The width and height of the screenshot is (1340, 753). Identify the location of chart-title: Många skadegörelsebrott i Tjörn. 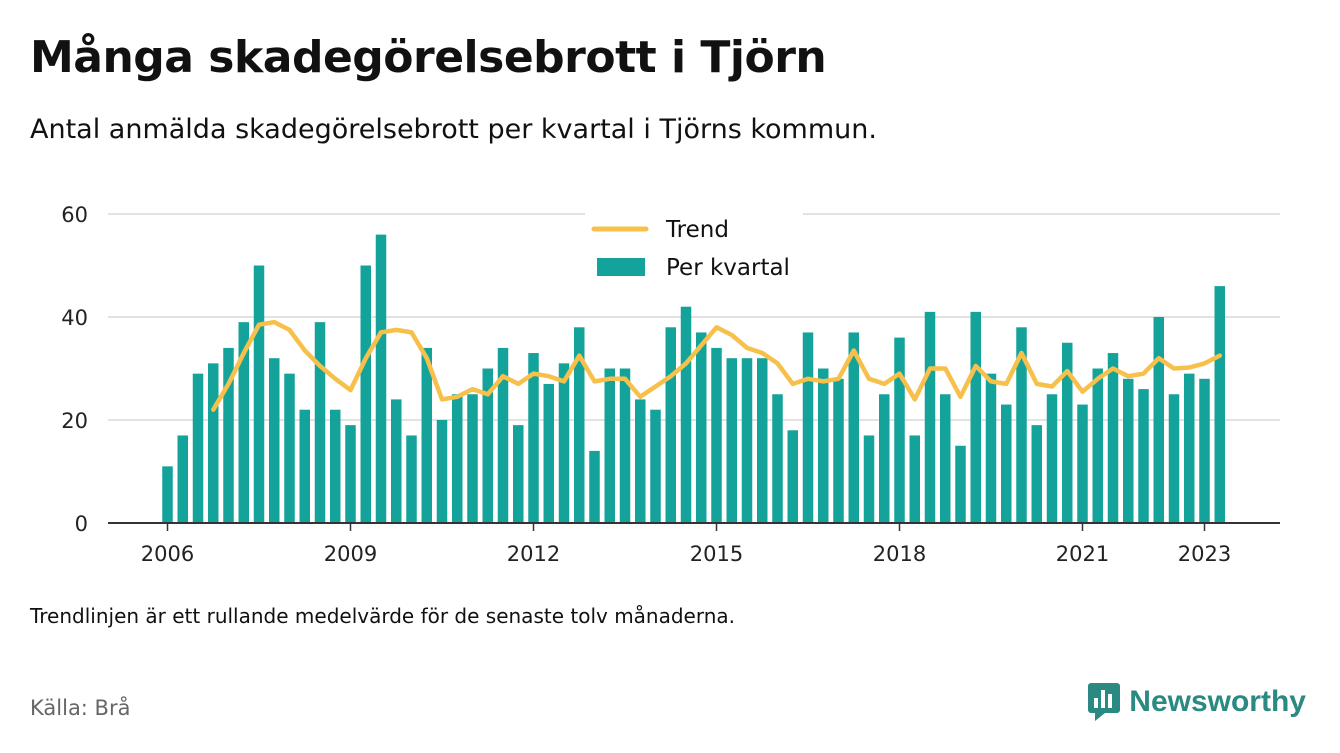
(428, 57).